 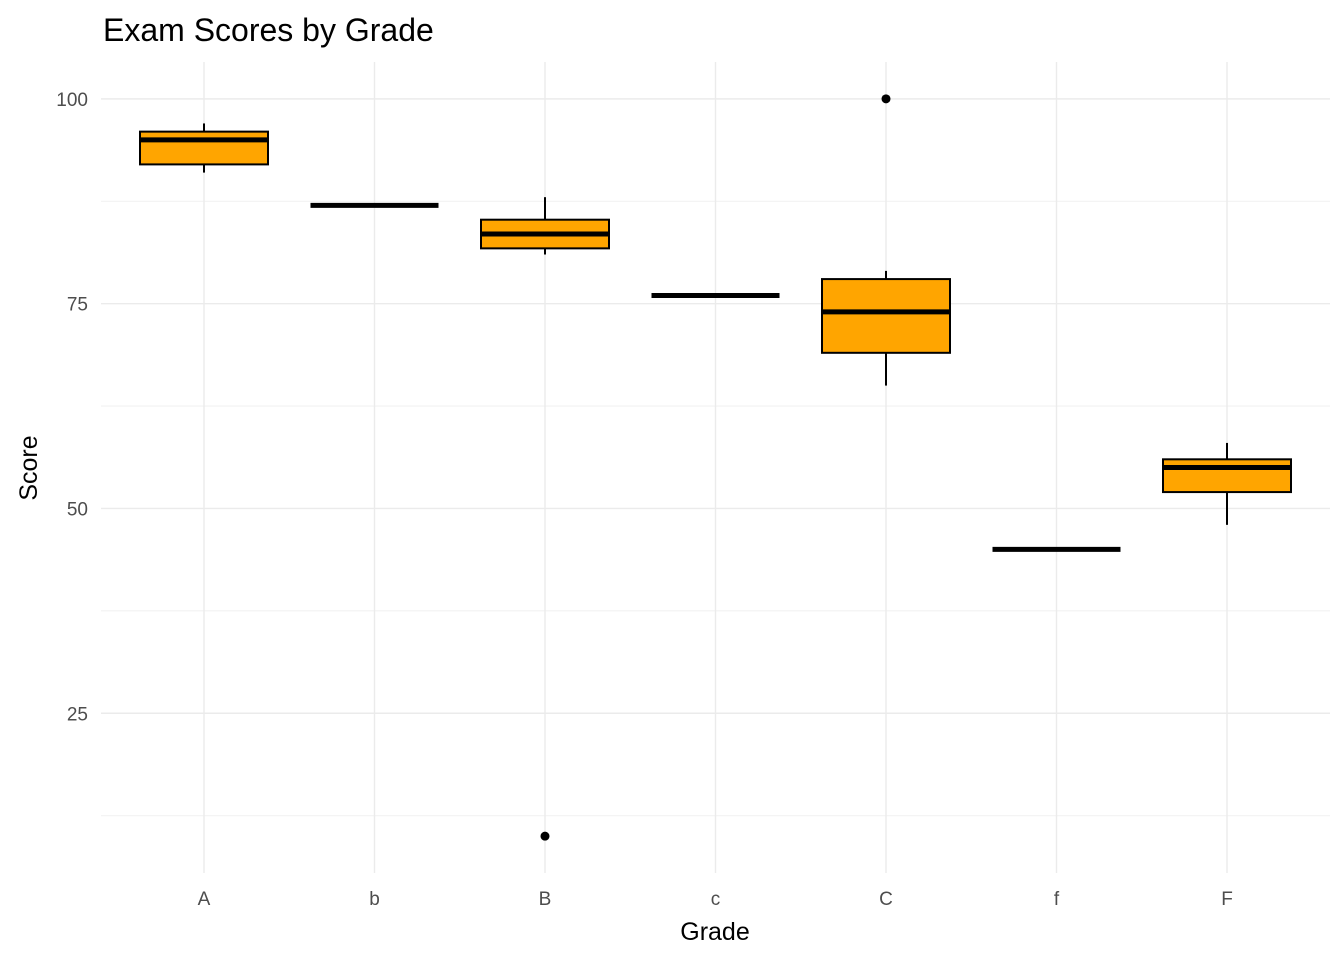 What do you see at coordinates (77, 305) in the screenshot?
I see `y-tick-label: 75` at bounding box center [77, 305].